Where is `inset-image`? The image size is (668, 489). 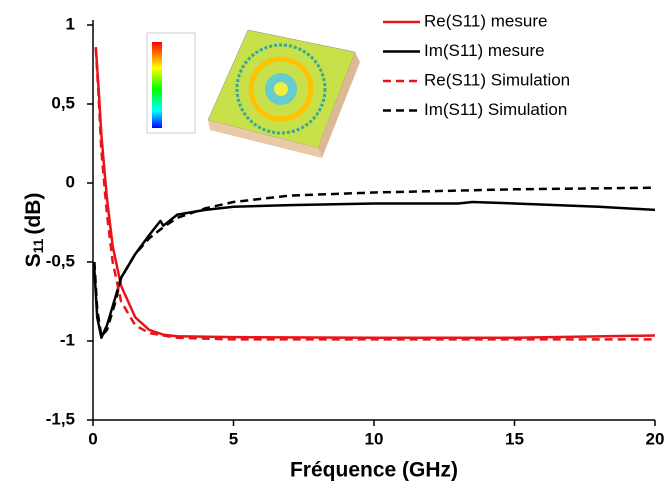
inset-image is located at coordinates (253, 93).